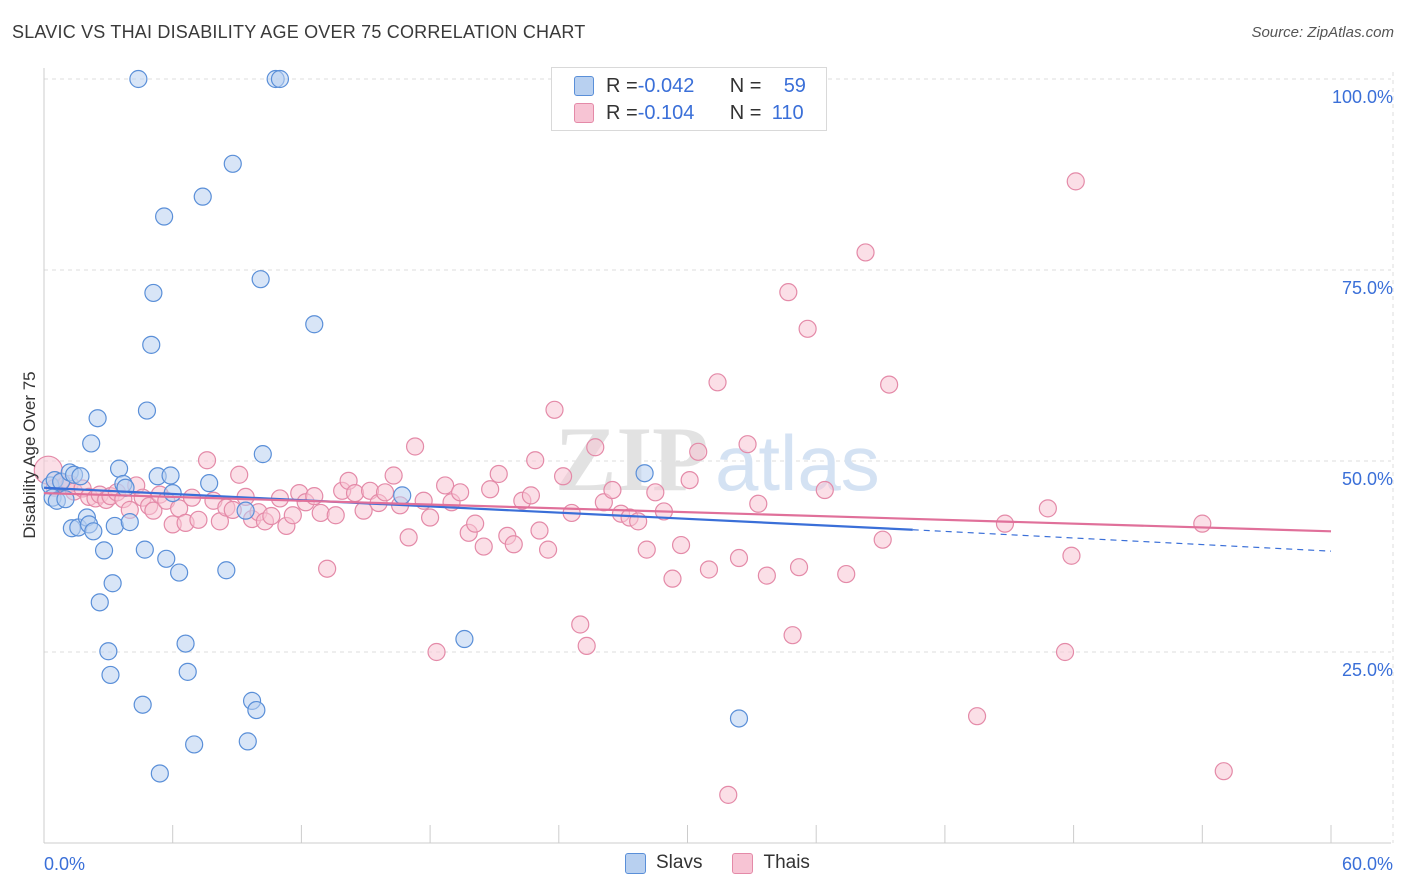 The image size is (1406, 892). Describe the element at coordinates (622, 112) in the screenshot. I see `r-label: R =` at that location.